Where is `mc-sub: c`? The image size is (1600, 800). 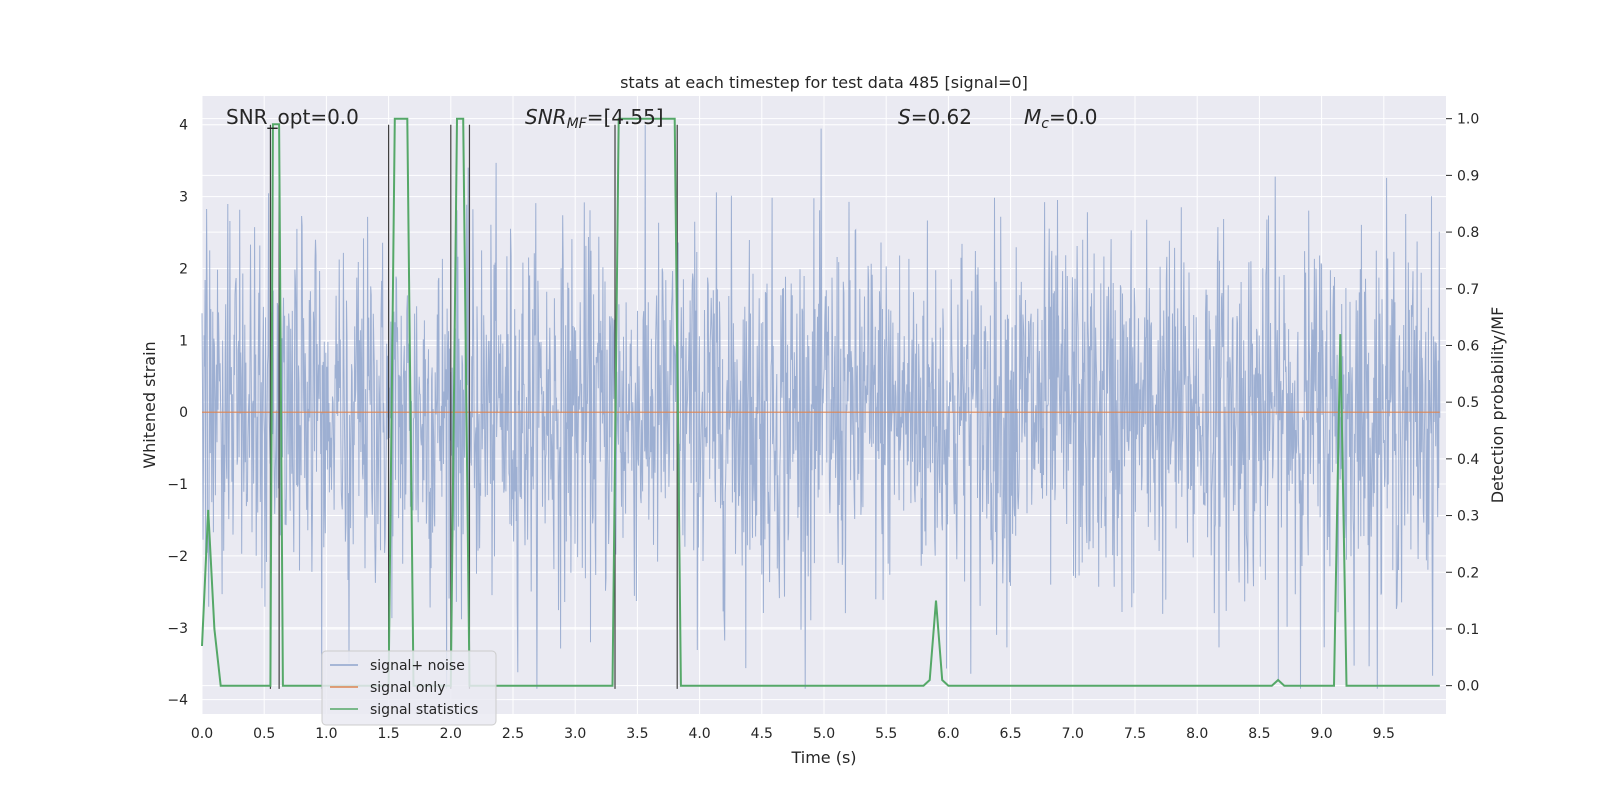 mc-sub: c is located at coordinates (1045, 124).